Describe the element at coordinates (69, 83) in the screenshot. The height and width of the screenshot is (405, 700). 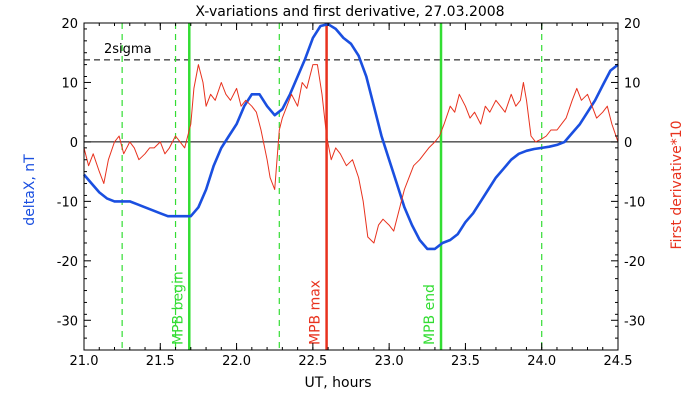
I see `y-tick-label-left: 10` at that location.